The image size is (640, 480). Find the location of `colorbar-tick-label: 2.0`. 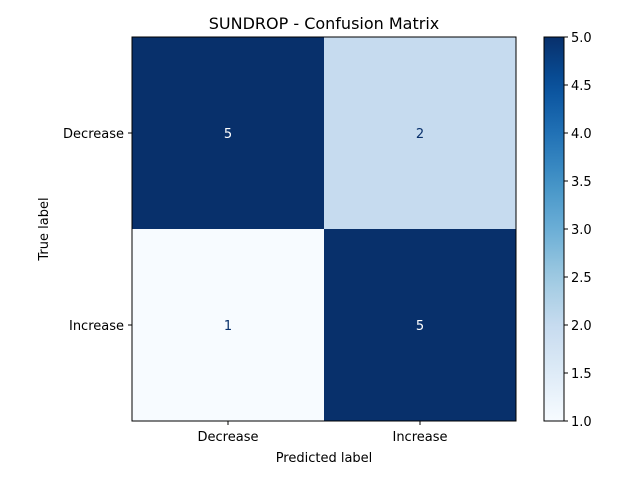

colorbar-tick-label: 2.0 is located at coordinates (581, 326).